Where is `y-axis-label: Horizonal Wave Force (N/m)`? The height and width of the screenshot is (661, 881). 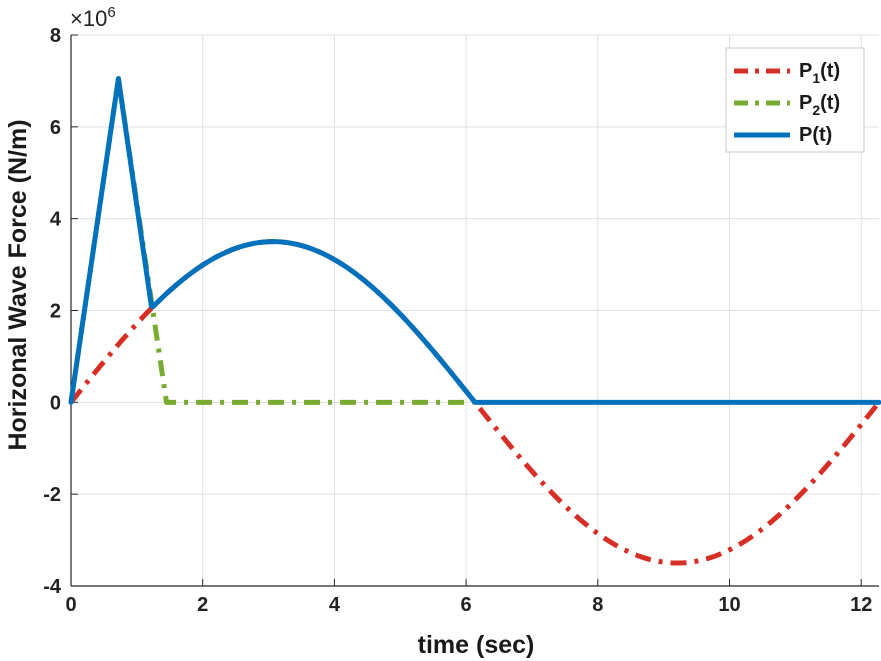 y-axis-label: Horizonal Wave Force (N/m) is located at coordinates (18, 284).